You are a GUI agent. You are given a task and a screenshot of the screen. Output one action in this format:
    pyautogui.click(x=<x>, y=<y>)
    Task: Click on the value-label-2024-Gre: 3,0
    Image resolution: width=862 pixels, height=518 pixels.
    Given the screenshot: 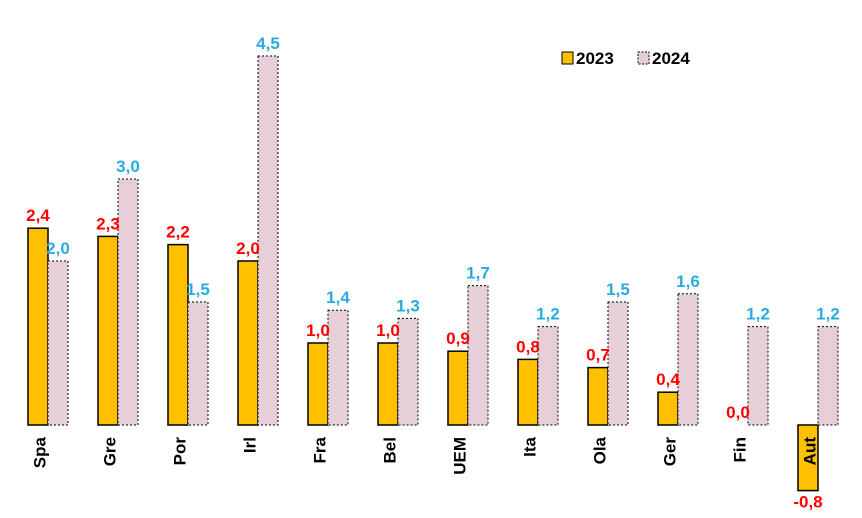 What is the action you would take?
    pyautogui.click(x=128, y=166)
    